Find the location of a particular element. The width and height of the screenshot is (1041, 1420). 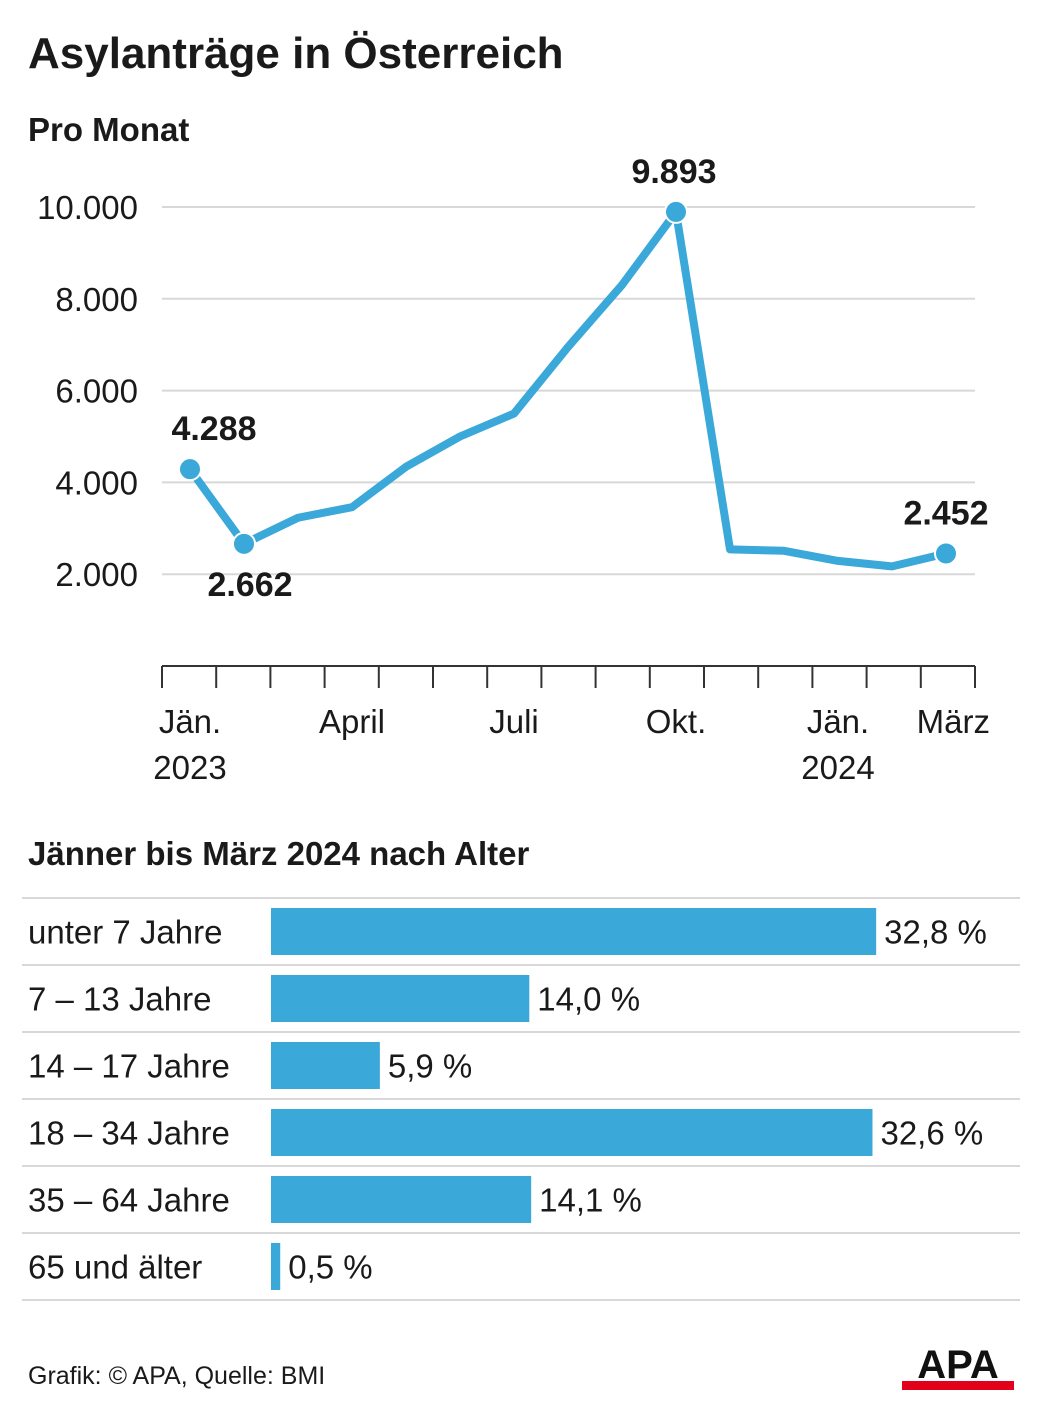

chart-title: Asylanträge in Österreich is located at coordinates (296, 53).